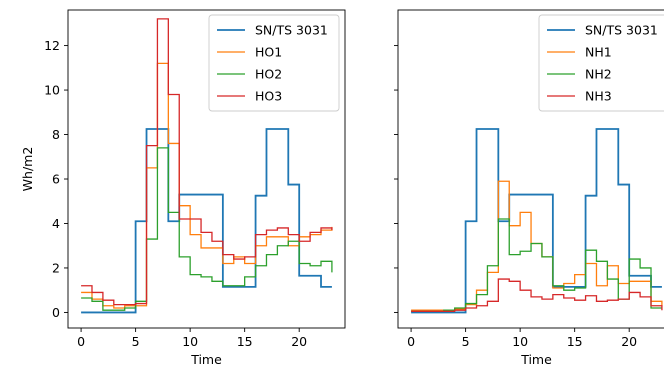 This screenshot has height=376, width=664. What do you see at coordinates (56, 267) in the screenshot?
I see `y-tick-label: 2` at bounding box center [56, 267].